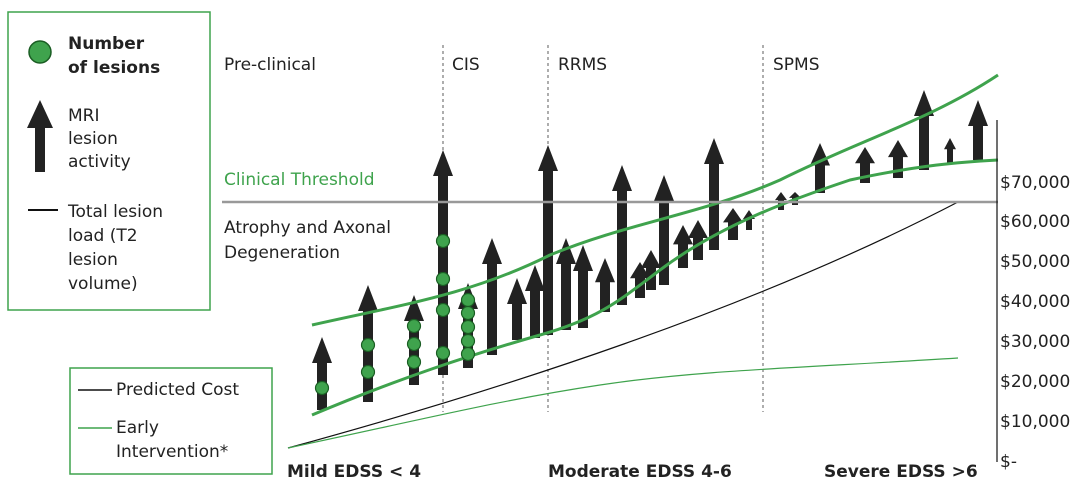 This screenshot has height=485, width=1078. Describe the element at coordinates (1008, 462) in the screenshot. I see `cost-tick-label: $-` at that location.